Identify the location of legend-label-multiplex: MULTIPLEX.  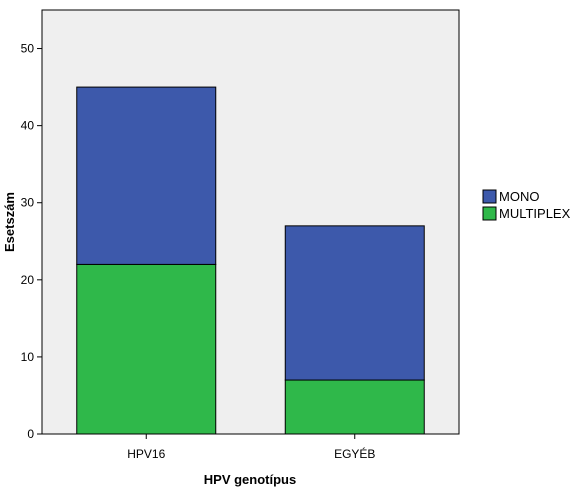
(535, 213).